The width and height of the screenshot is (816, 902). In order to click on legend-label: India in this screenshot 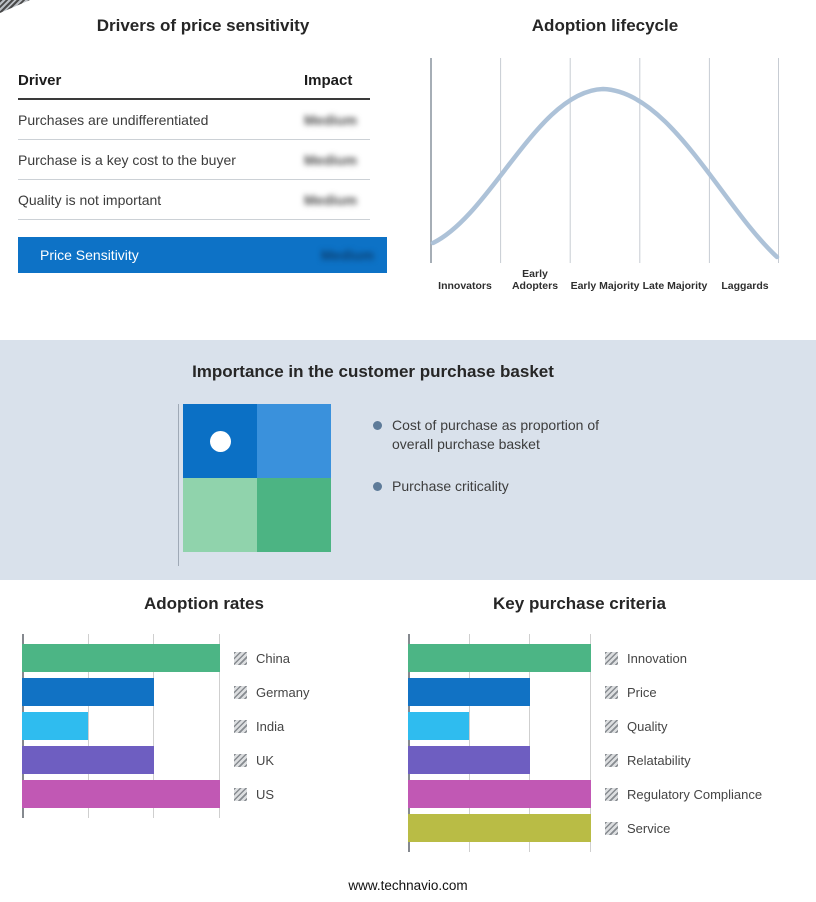, I will do `click(270, 726)`.